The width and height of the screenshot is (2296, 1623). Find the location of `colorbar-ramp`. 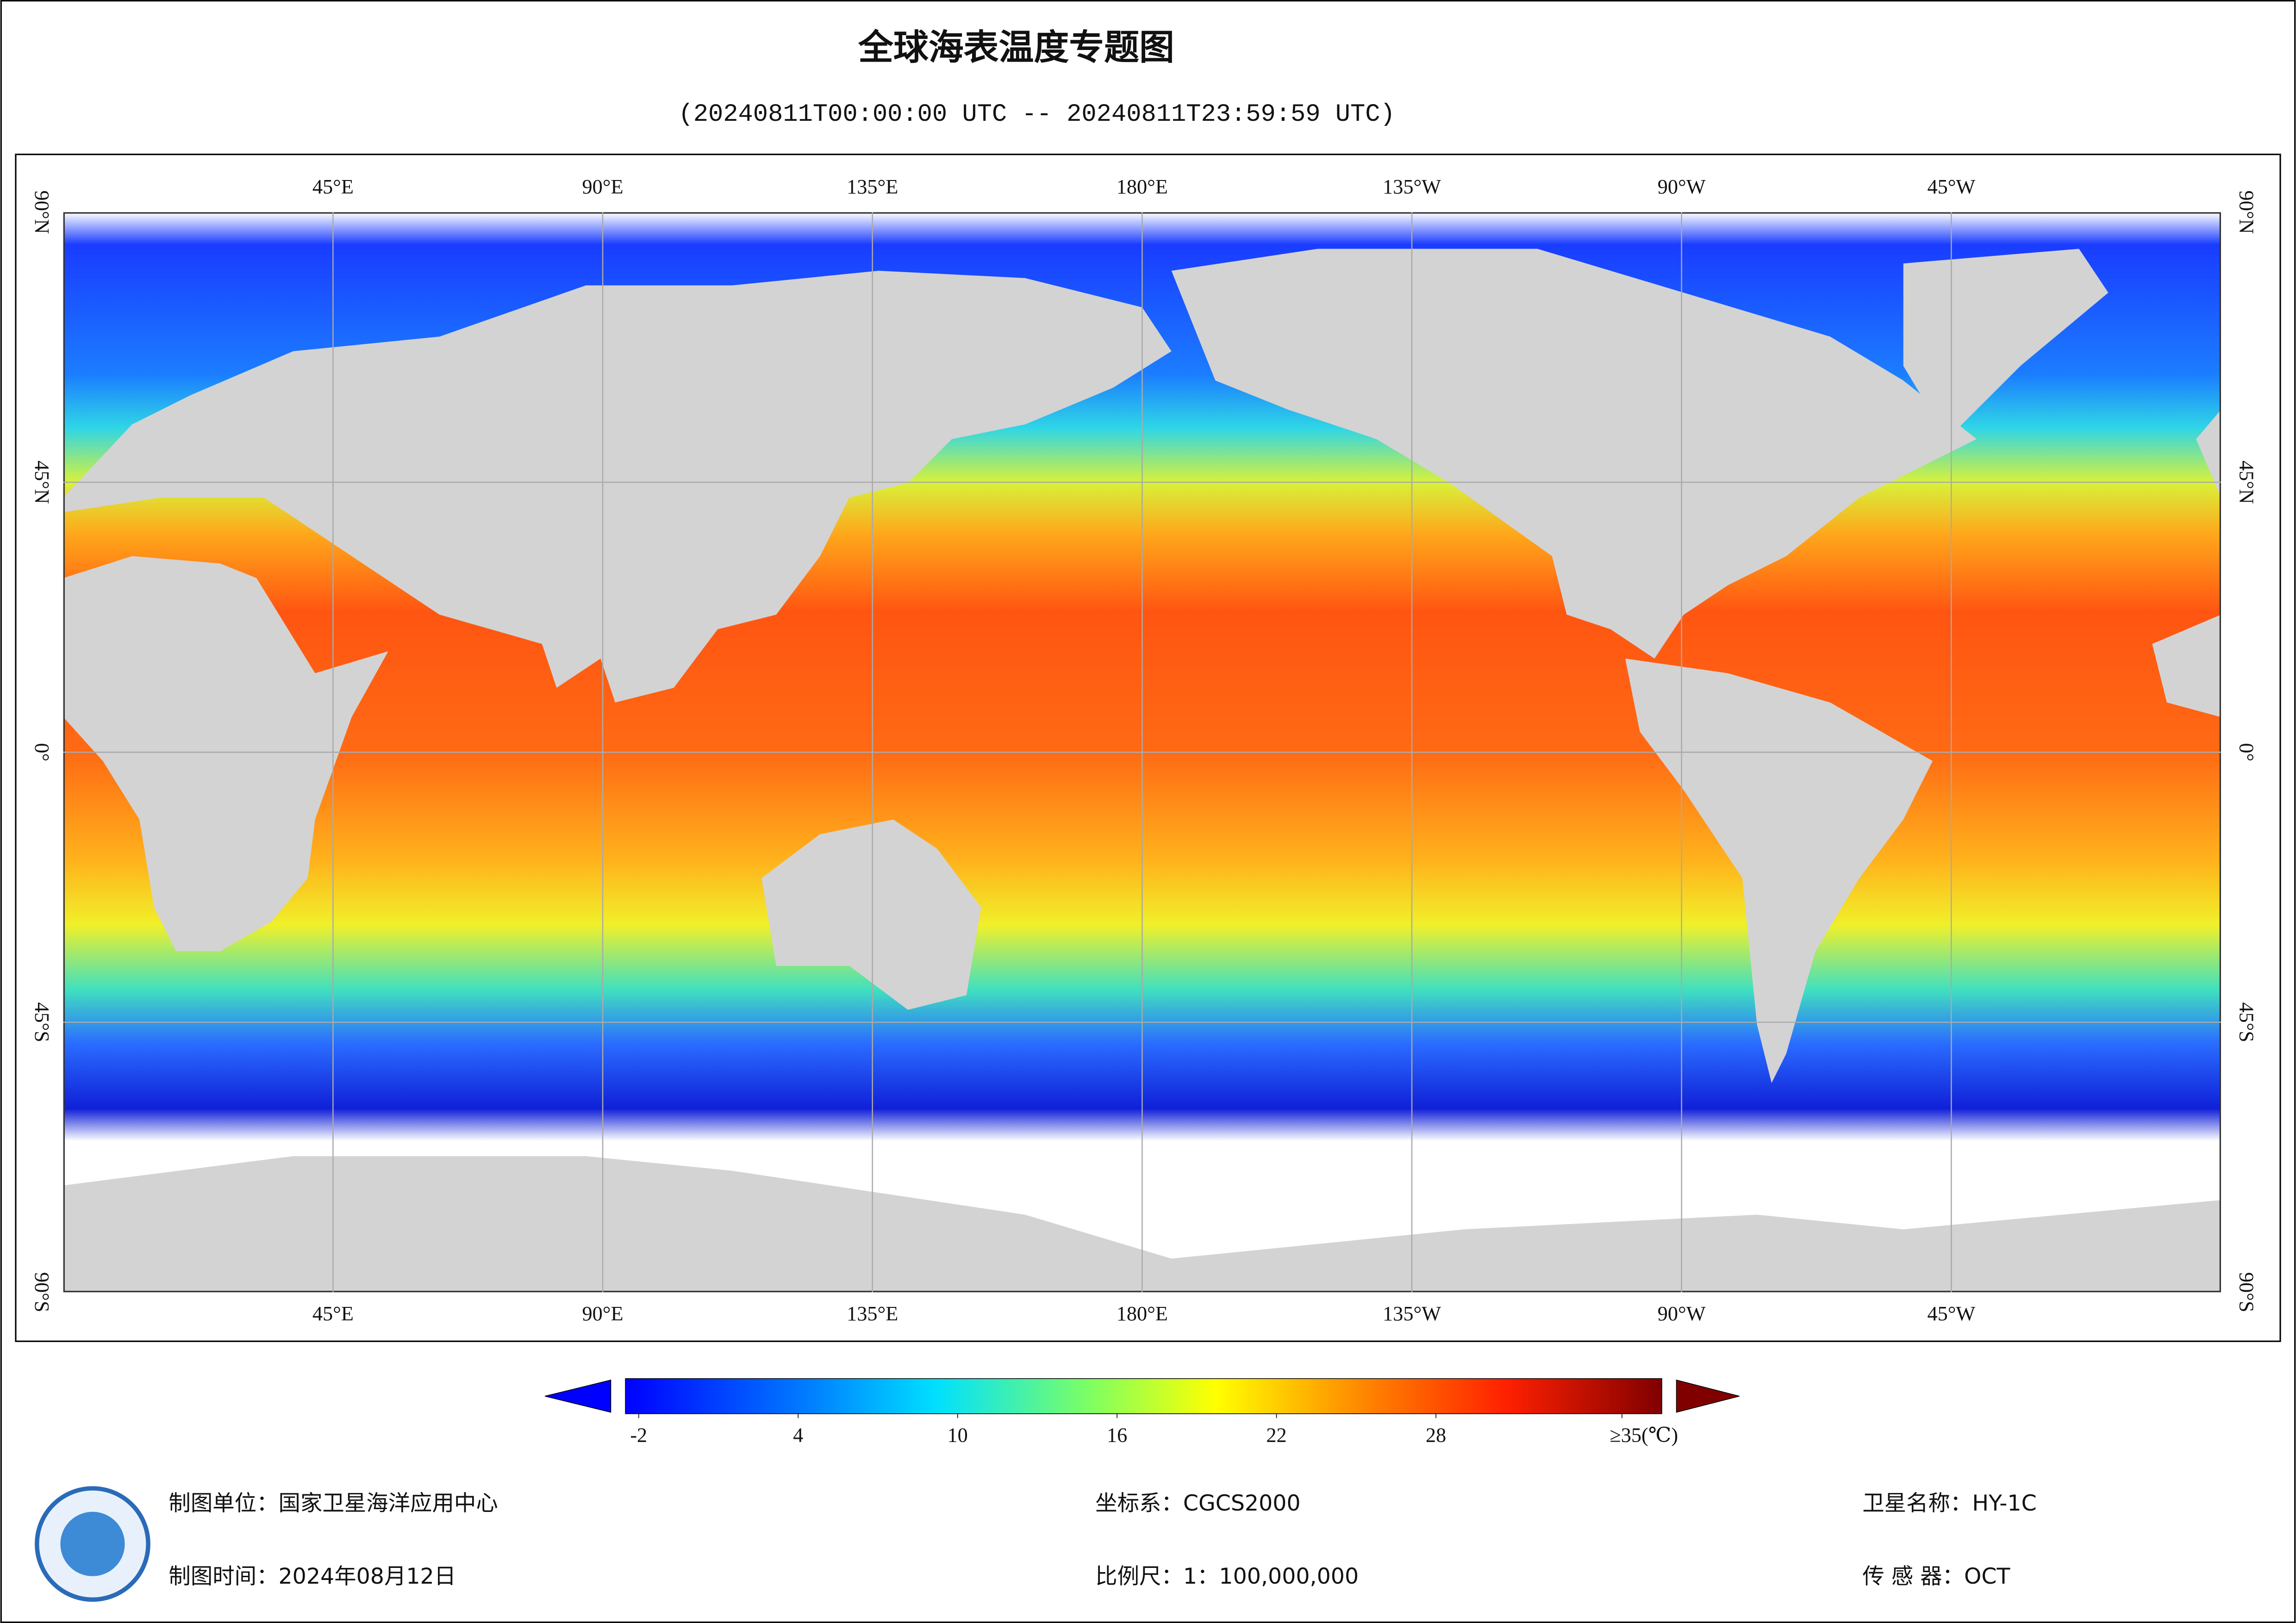

colorbar-ramp is located at coordinates (1143, 1396).